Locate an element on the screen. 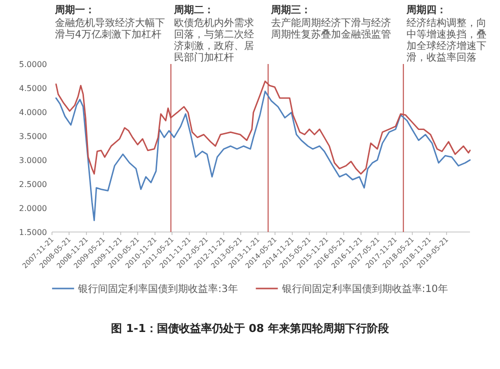 This screenshot has width=500, height=369. legend-label: 银行间固定利率国债到期收益率:10年 is located at coordinates (364, 289).